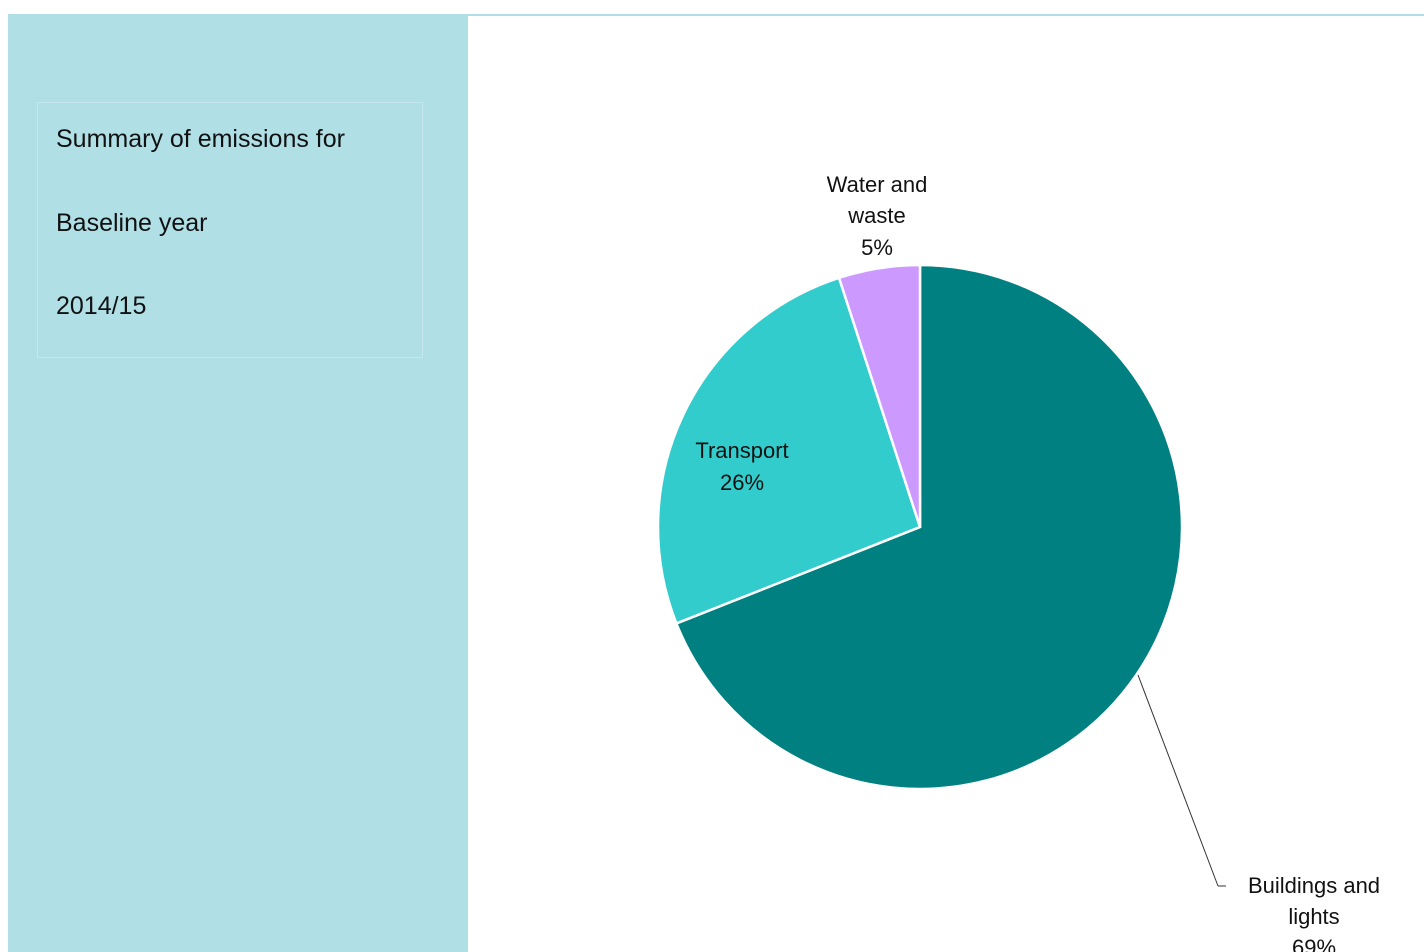  Describe the element at coordinates (877, 247) in the screenshot. I see `water-label-value: 5%` at that location.